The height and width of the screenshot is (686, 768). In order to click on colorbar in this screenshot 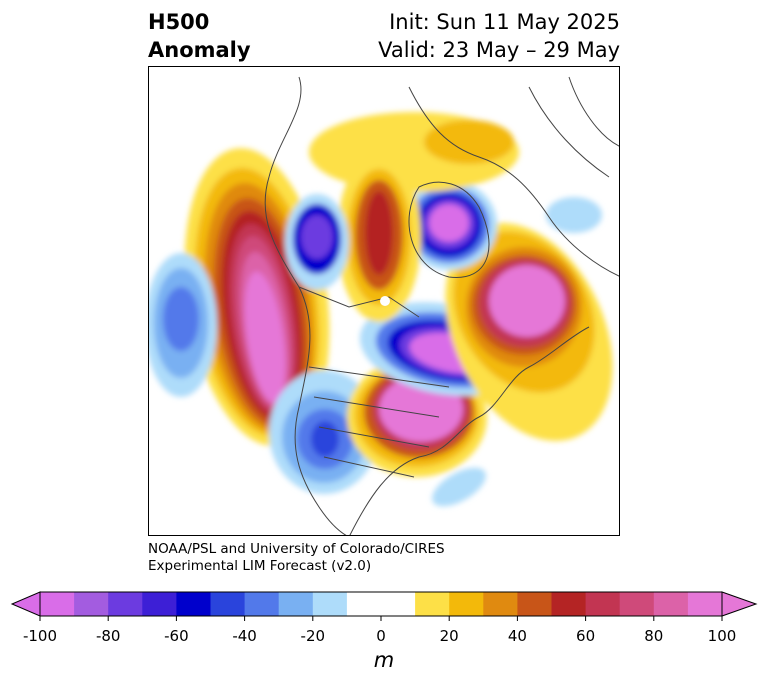, I will do `click(384, 606)`.